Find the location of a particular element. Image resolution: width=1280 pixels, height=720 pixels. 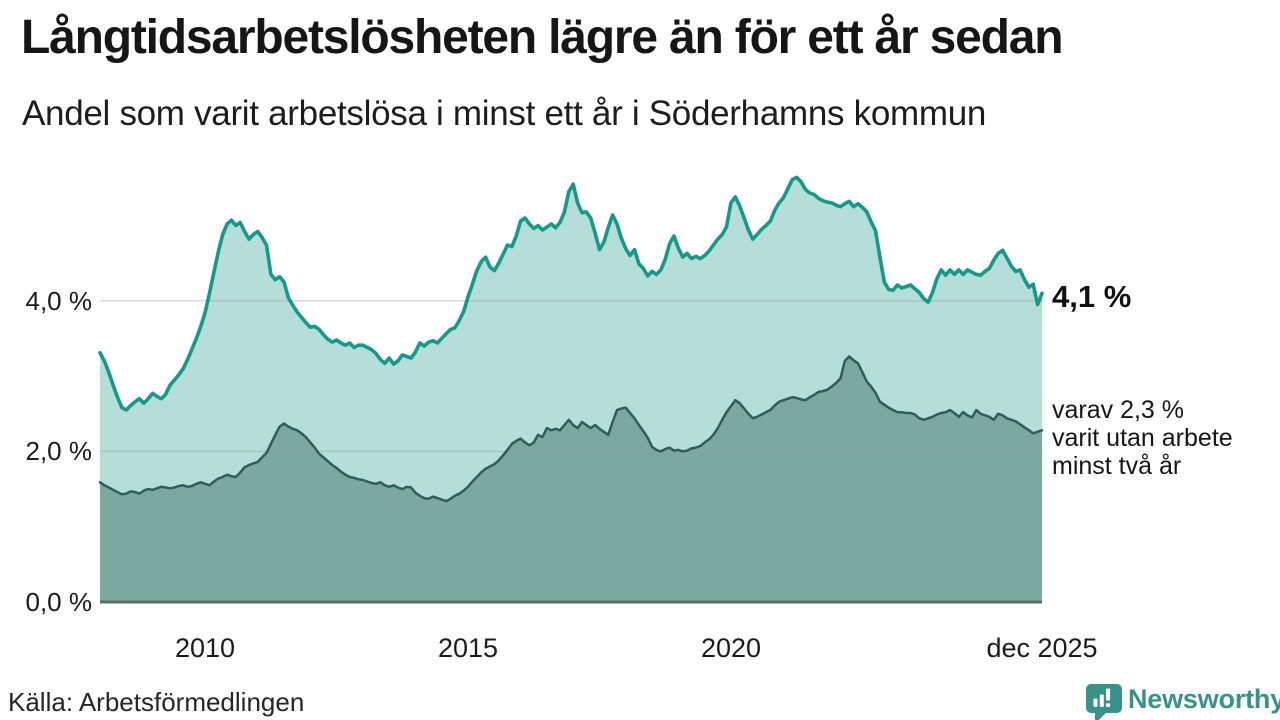

y-axis-tick-4: 4,0 % is located at coordinates (59, 301).